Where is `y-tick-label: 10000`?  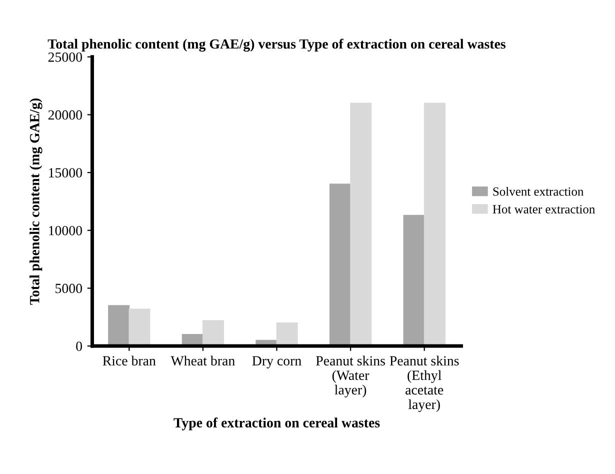 y-tick-label: 10000 is located at coordinates (65, 231).